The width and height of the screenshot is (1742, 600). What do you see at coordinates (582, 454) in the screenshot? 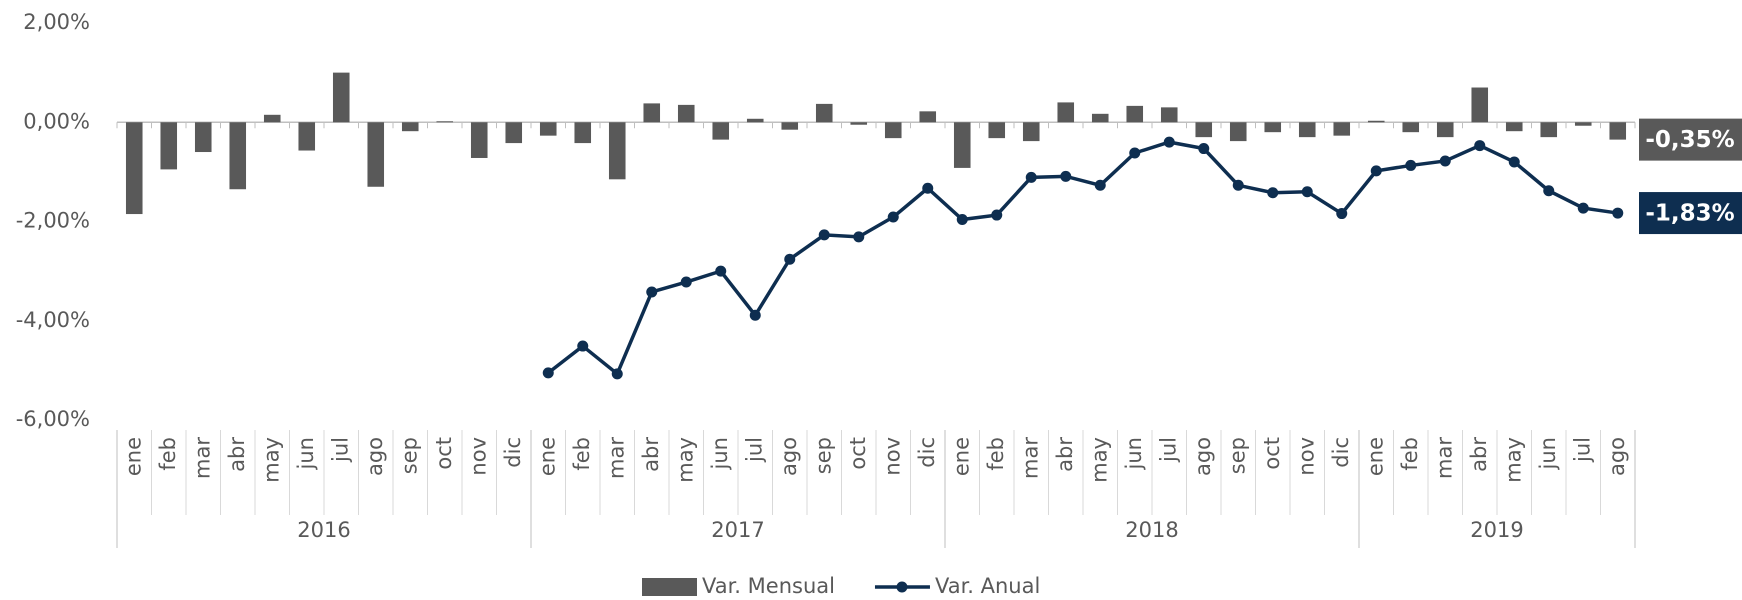
I see `x-tick-label: feb` at bounding box center [582, 454].